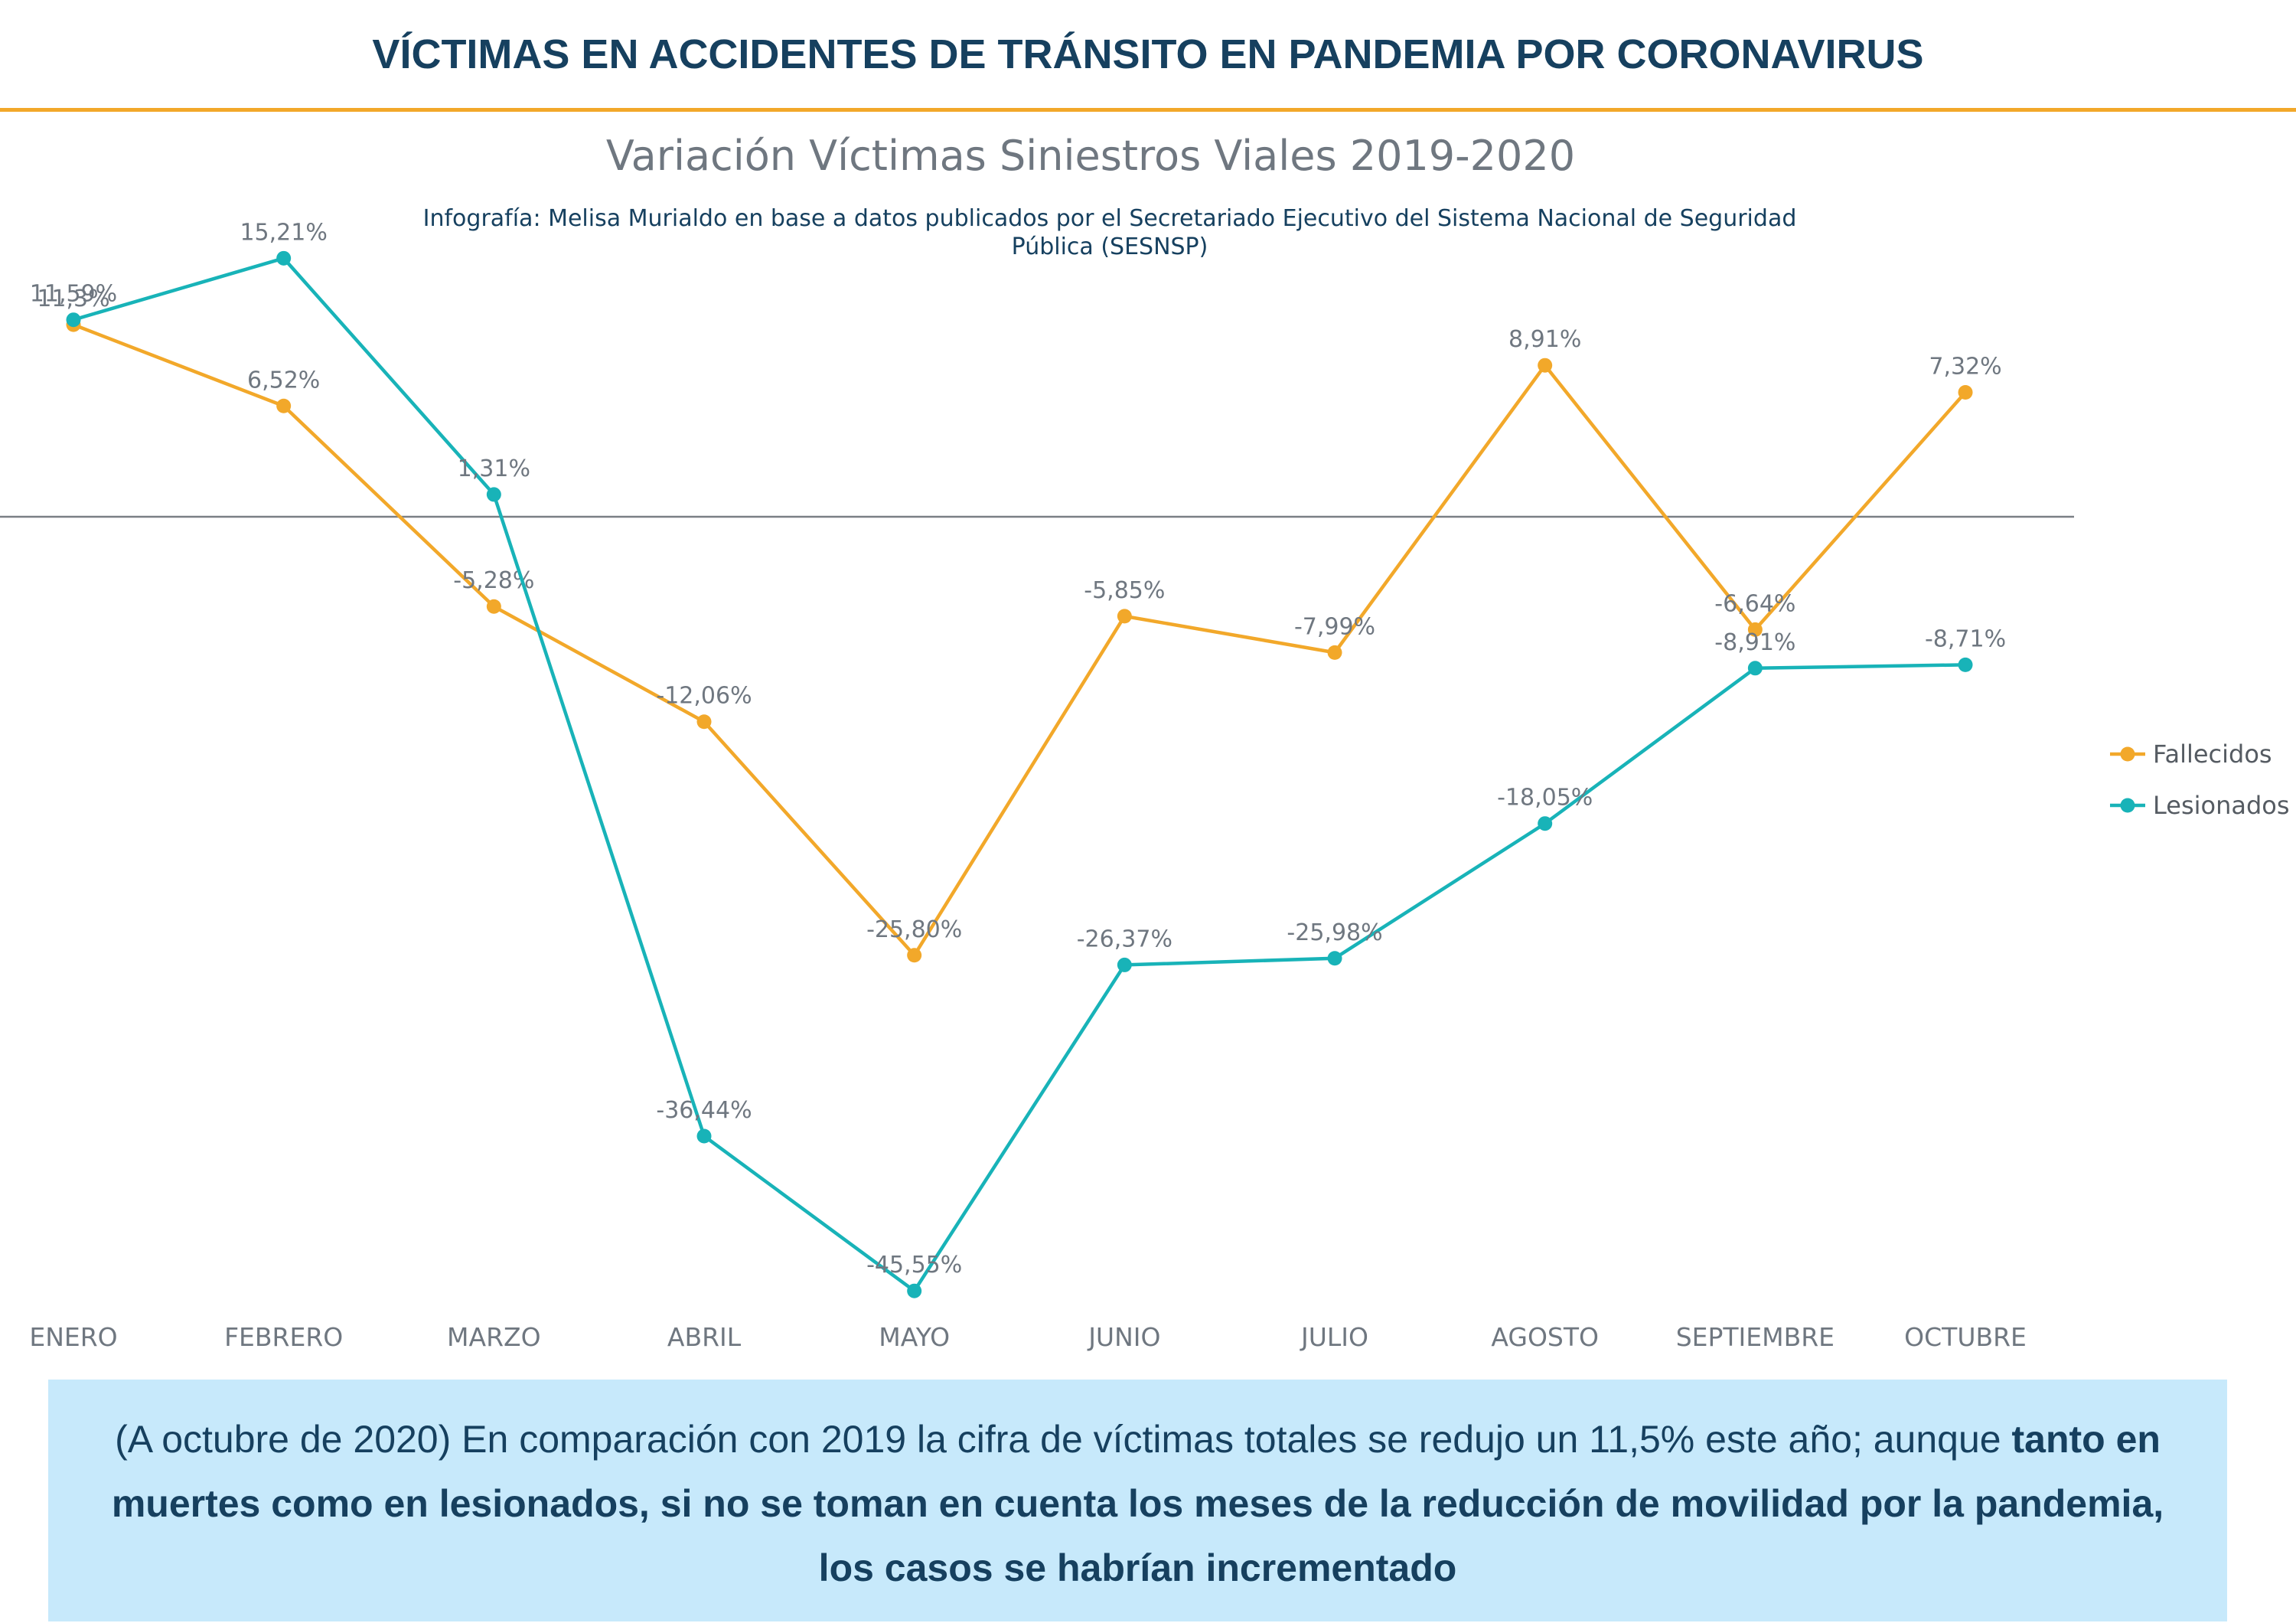  I want to click on x-tick-label: FEBRERO, so click(283, 1337).